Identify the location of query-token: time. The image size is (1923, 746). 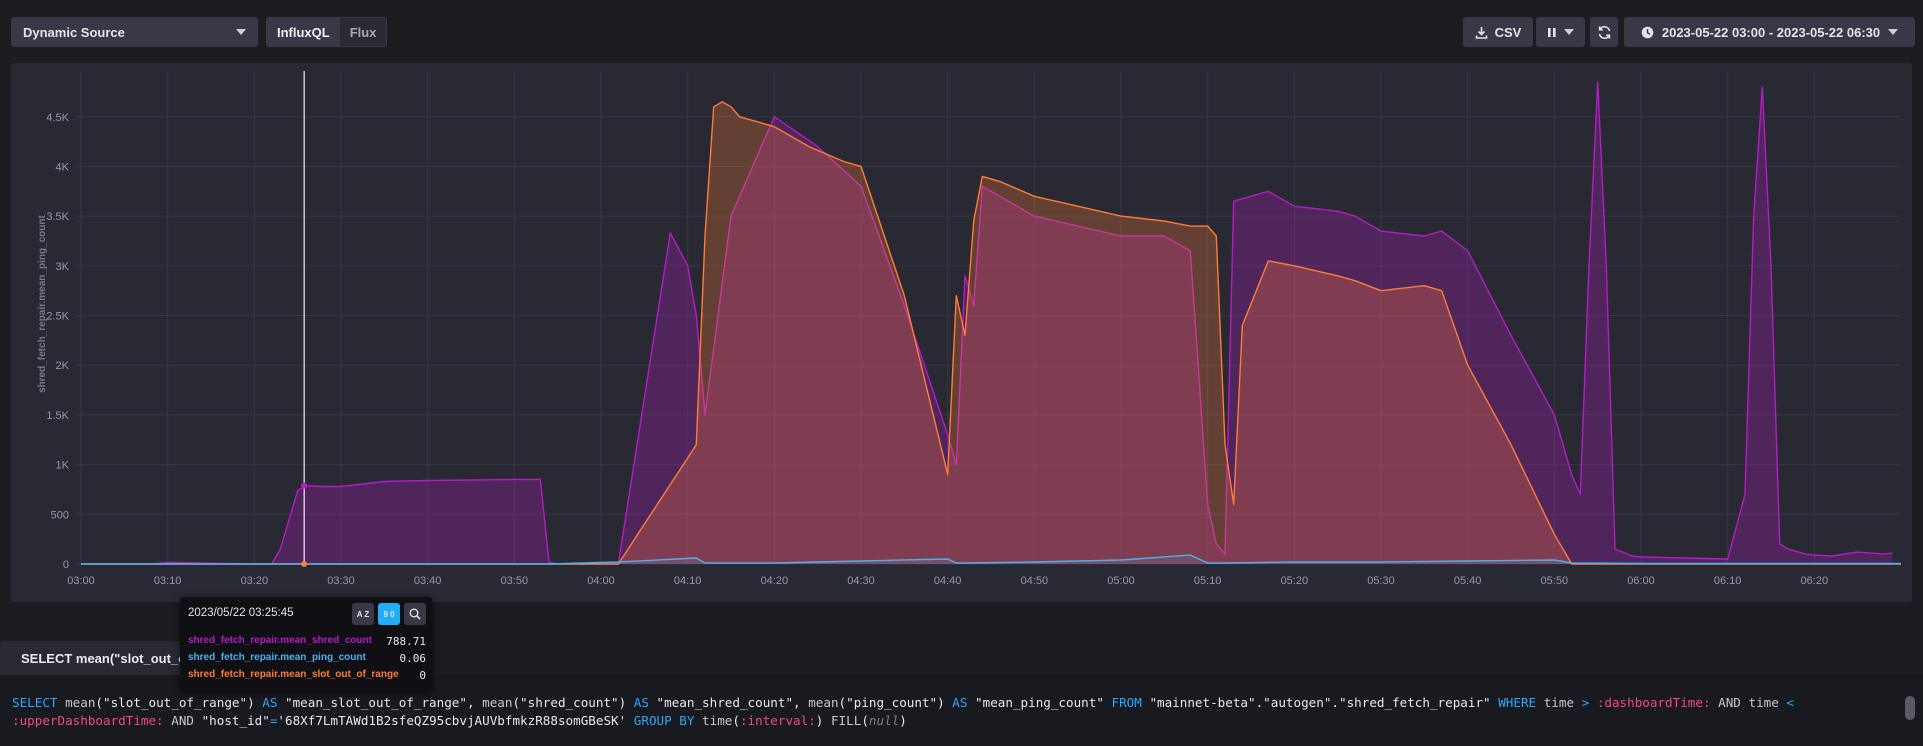
(1562, 702).